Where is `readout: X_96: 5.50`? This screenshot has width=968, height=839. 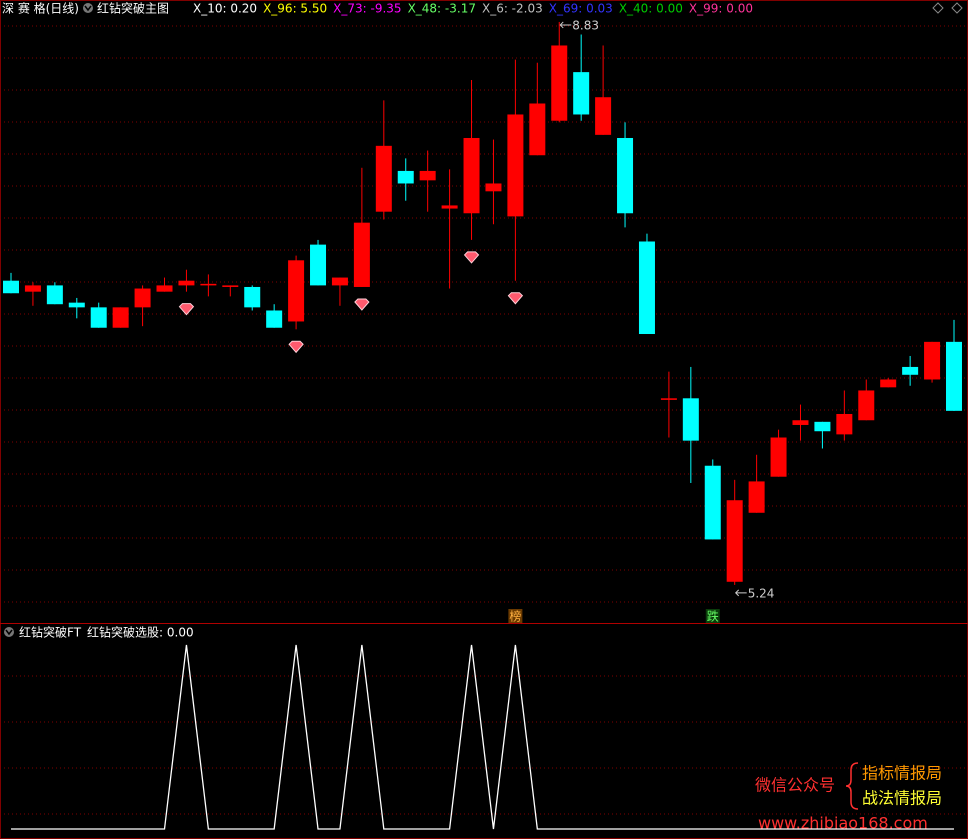 readout: X_96: 5.50 is located at coordinates (295, 9).